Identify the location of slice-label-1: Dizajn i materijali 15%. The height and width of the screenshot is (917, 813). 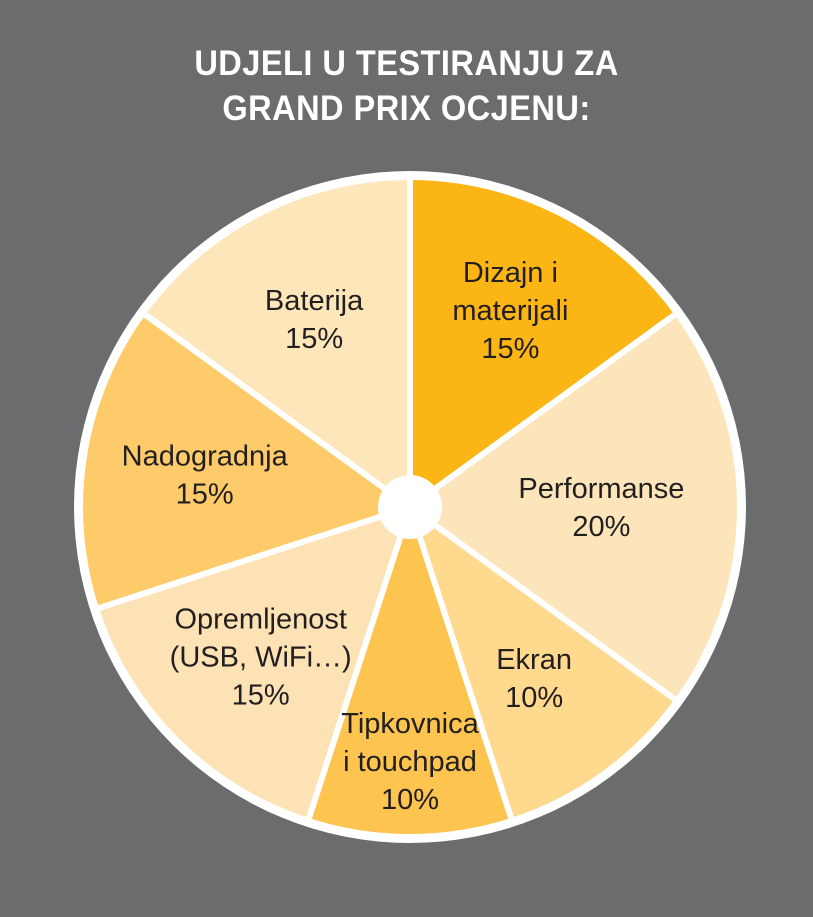
(510, 311).